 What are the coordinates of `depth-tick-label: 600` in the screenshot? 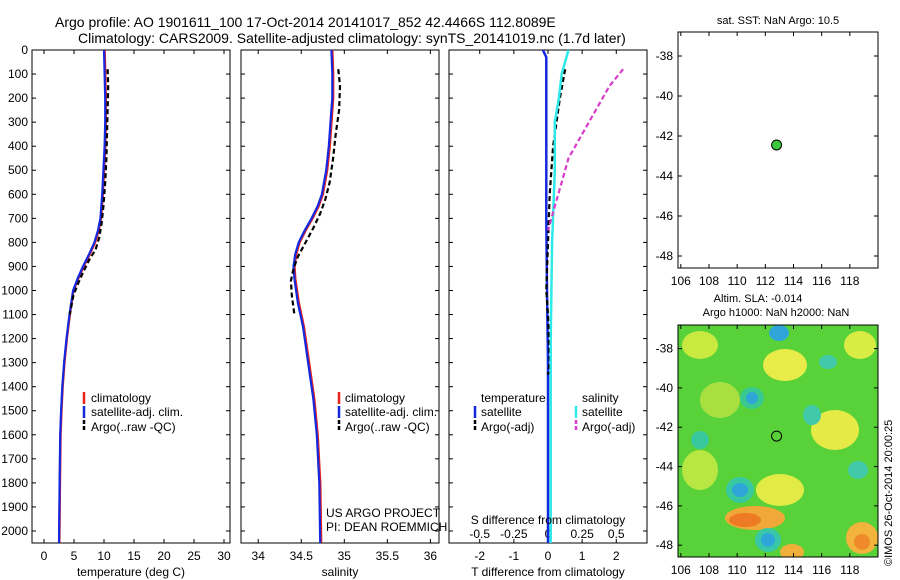 It's located at (18, 194).